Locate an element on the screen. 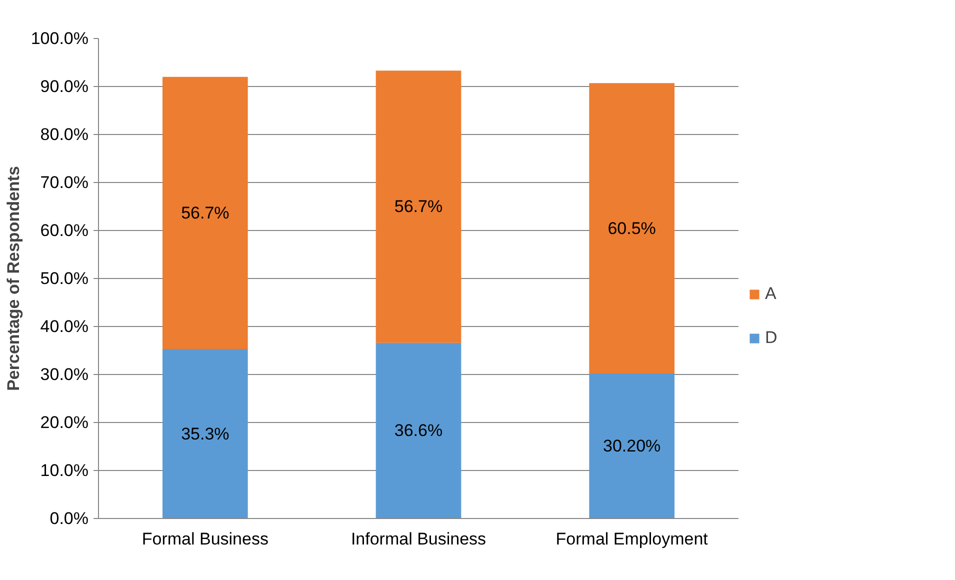  y-tick-label: 0.0% is located at coordinates (69, 518).